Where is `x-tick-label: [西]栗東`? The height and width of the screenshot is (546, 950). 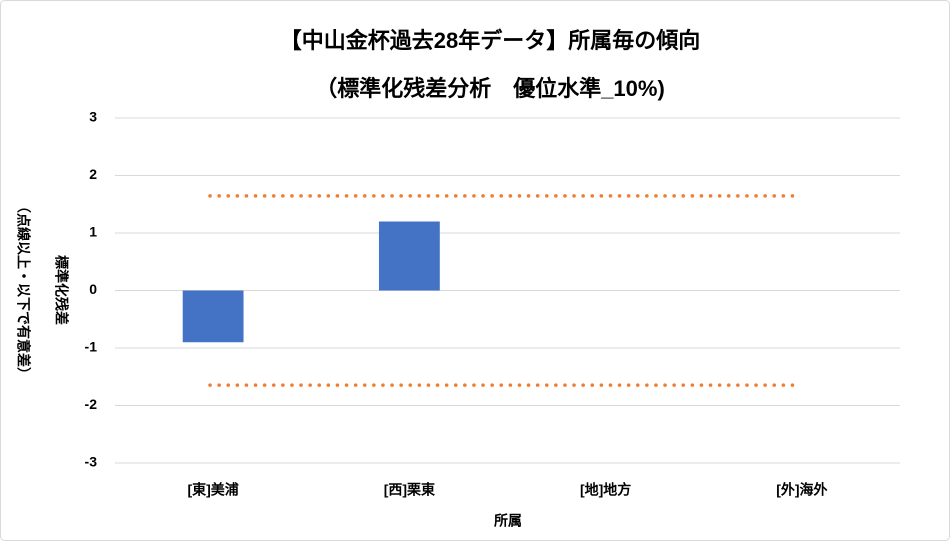 x-tick-label: [西]栗東 is located at coordinates (409, 490).